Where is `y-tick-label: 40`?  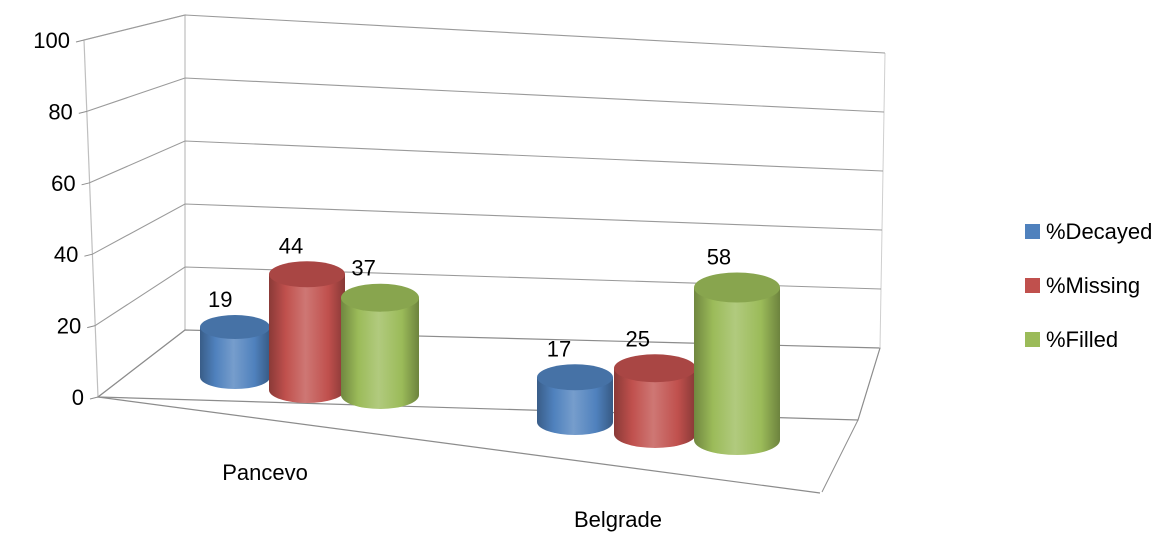
y-tick-label: 40 is located at coordinates (66, 254).